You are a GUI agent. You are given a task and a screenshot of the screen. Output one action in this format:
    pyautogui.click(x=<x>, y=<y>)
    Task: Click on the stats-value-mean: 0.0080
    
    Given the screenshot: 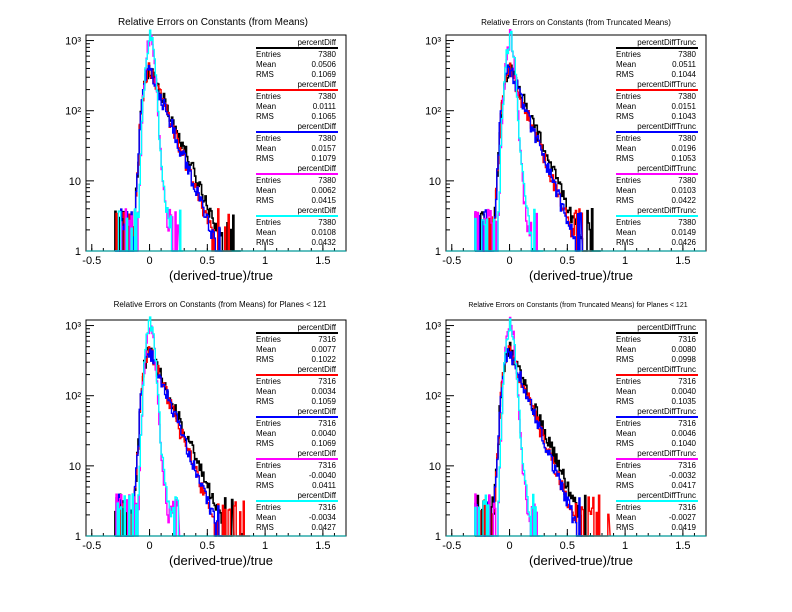 What is the action you would take?
    pyautogui.click(x=684, y=349)
    